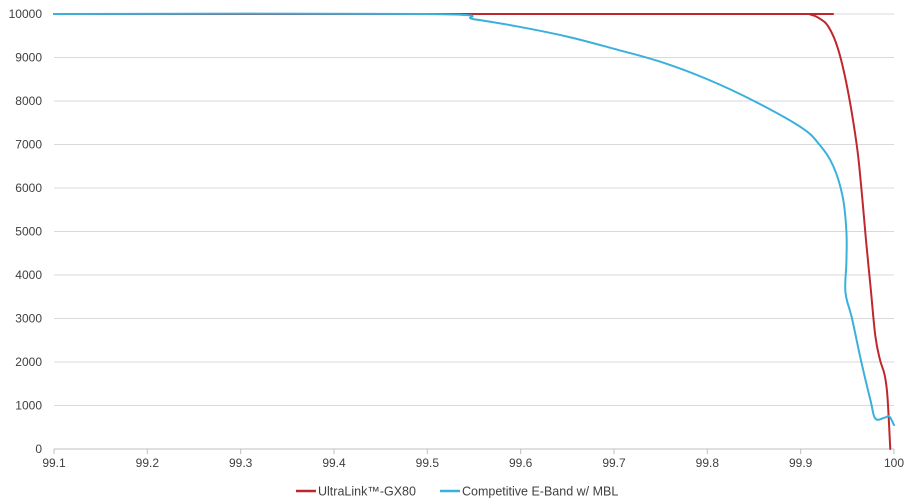 This screenshot has width=910, height=503. Describe the element at coordinates (54, 463) in the screenshot. I see `x-tick-label: 99.1` at that location.